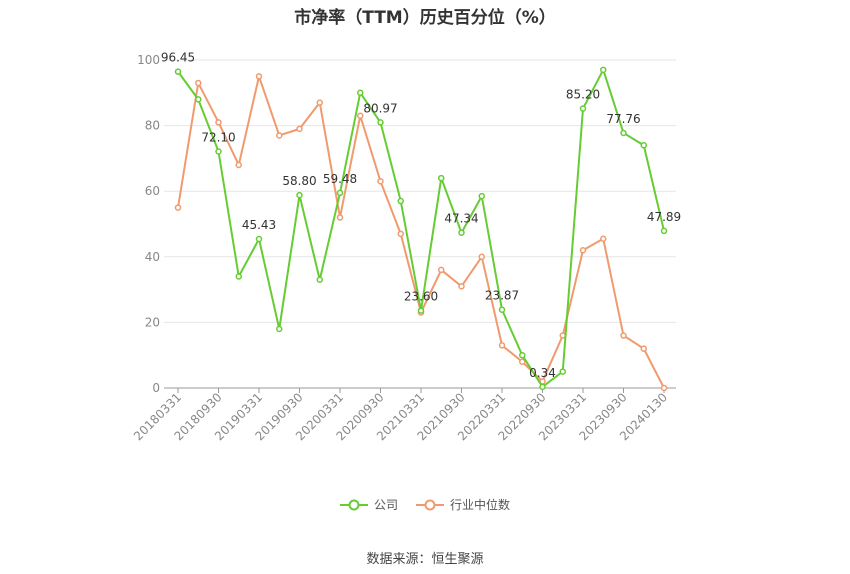  What do you see at coordinates (148, 60) in the screenshot?
I see `y-tick-label: 100` at bounding box center [148, 60].